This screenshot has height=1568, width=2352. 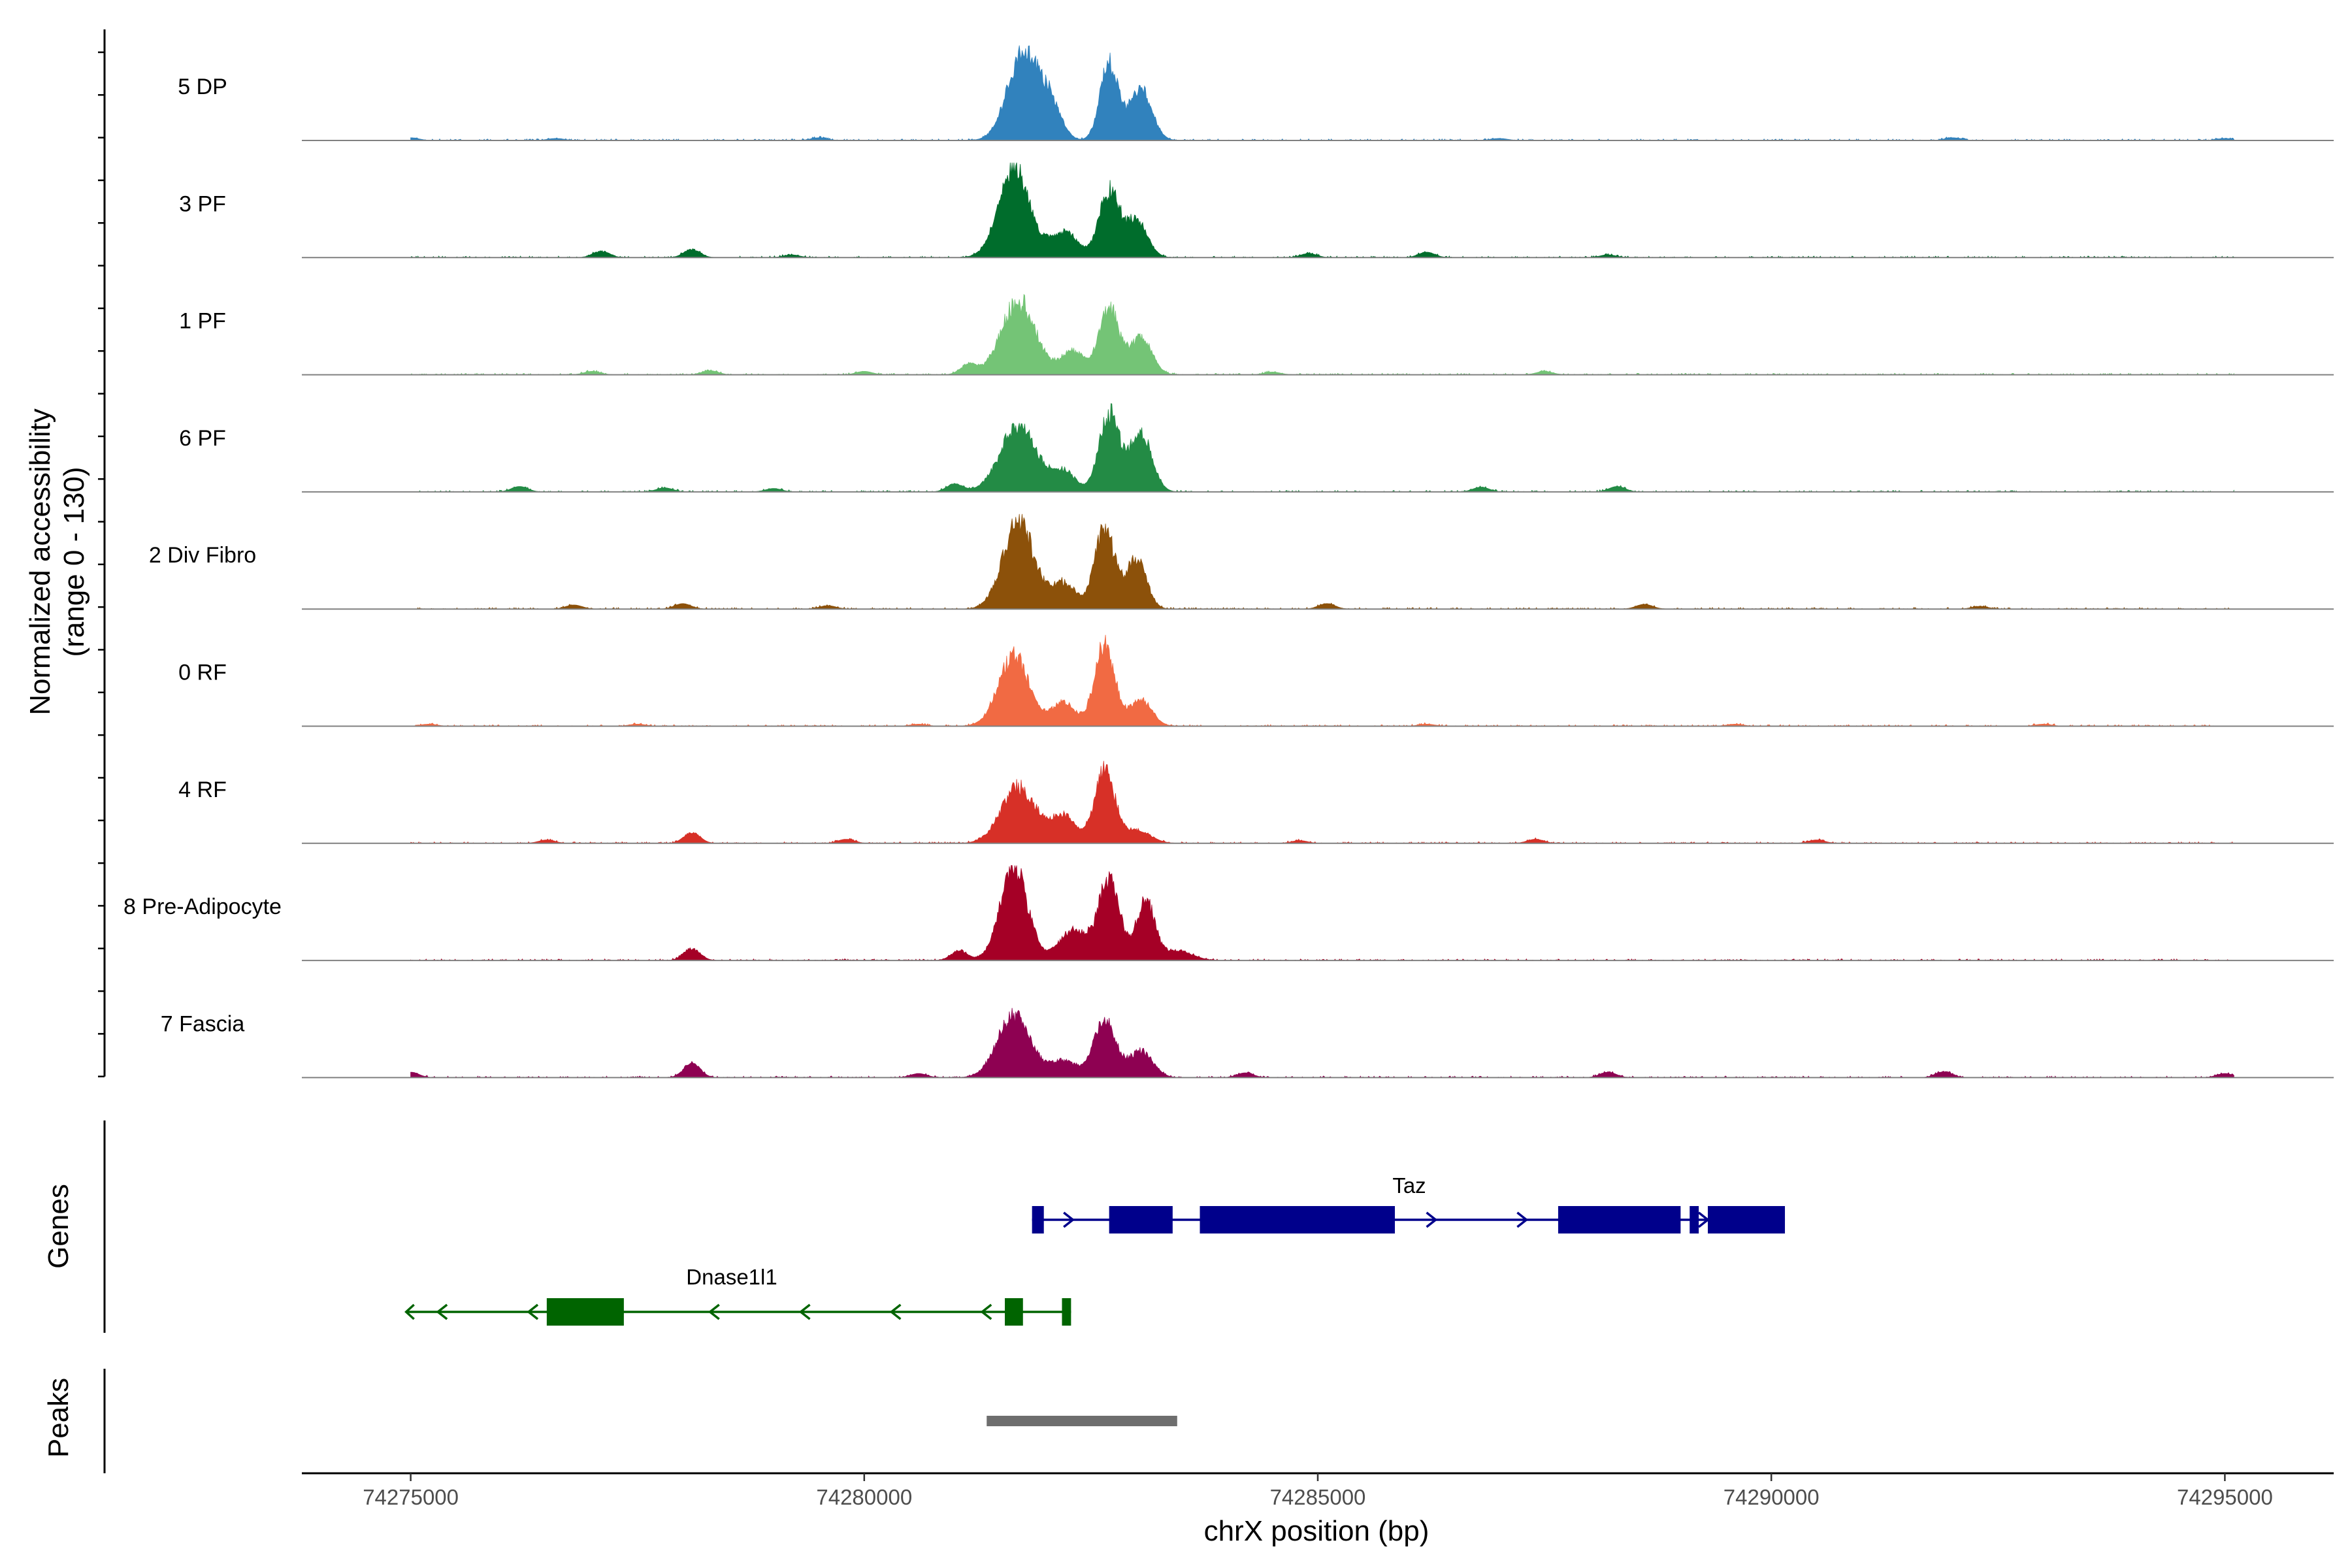 I want to click on track-label: 1 PF, so click(x=202, y=321).